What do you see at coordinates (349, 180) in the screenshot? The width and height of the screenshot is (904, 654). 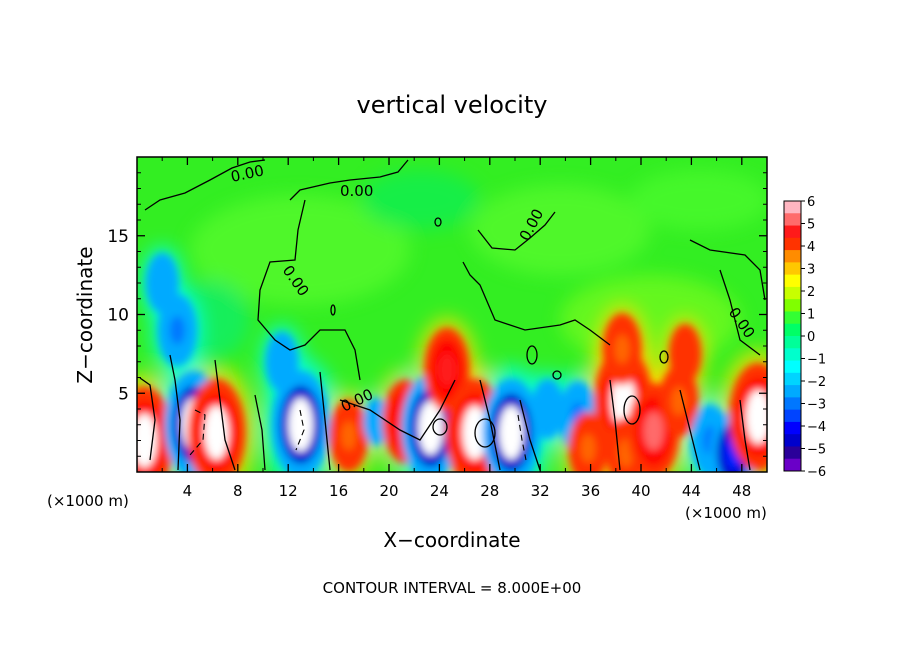 I see `zero-contour-mid` at bounding box center [349, 180].